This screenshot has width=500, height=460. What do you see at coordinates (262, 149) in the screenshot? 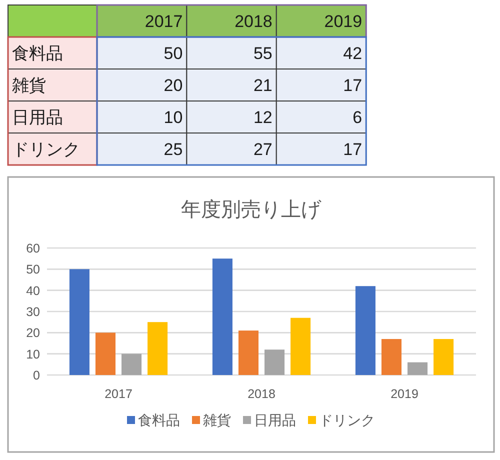
I see `data-label: 27` at bounding box center [262, 149].